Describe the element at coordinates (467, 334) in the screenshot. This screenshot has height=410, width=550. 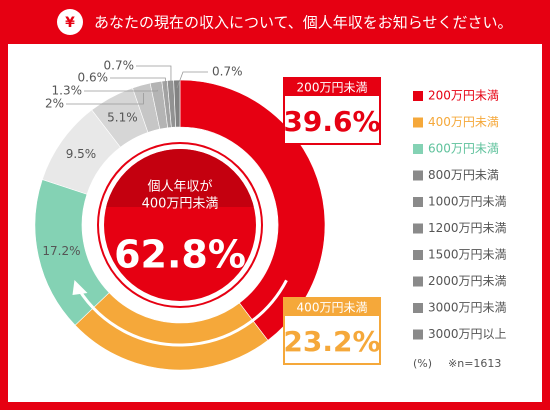
I see `legend-label: 3000万円以上` at that location.